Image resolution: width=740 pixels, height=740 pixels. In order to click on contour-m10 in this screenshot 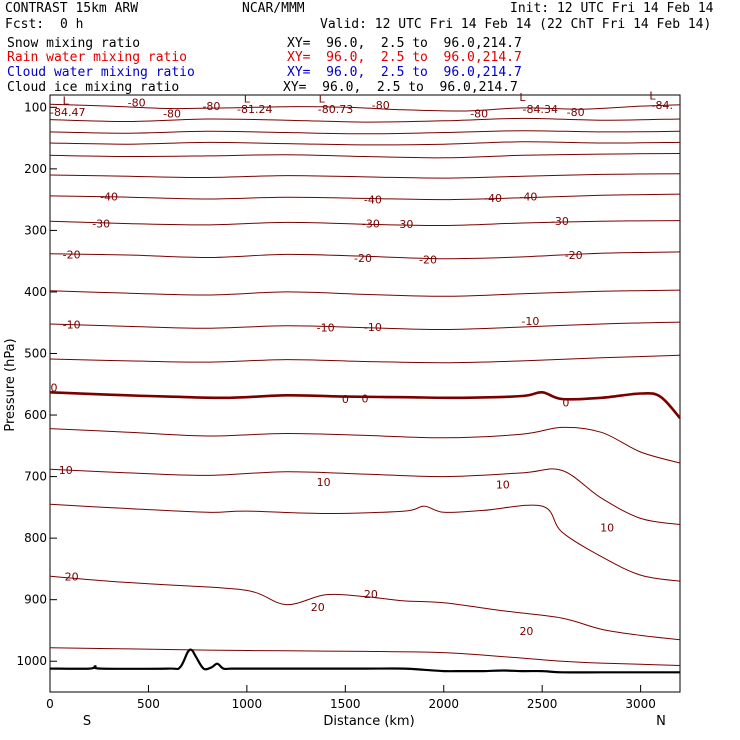, I will do `click(365, 326)`.